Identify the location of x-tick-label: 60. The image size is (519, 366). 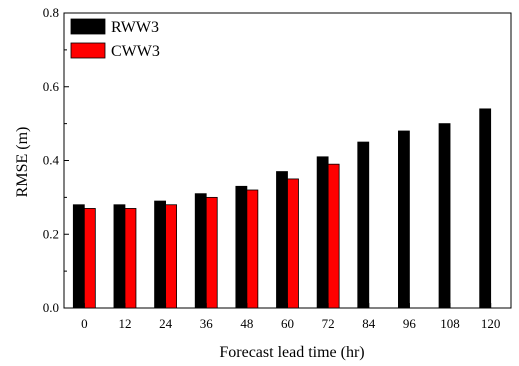
(287, 323).